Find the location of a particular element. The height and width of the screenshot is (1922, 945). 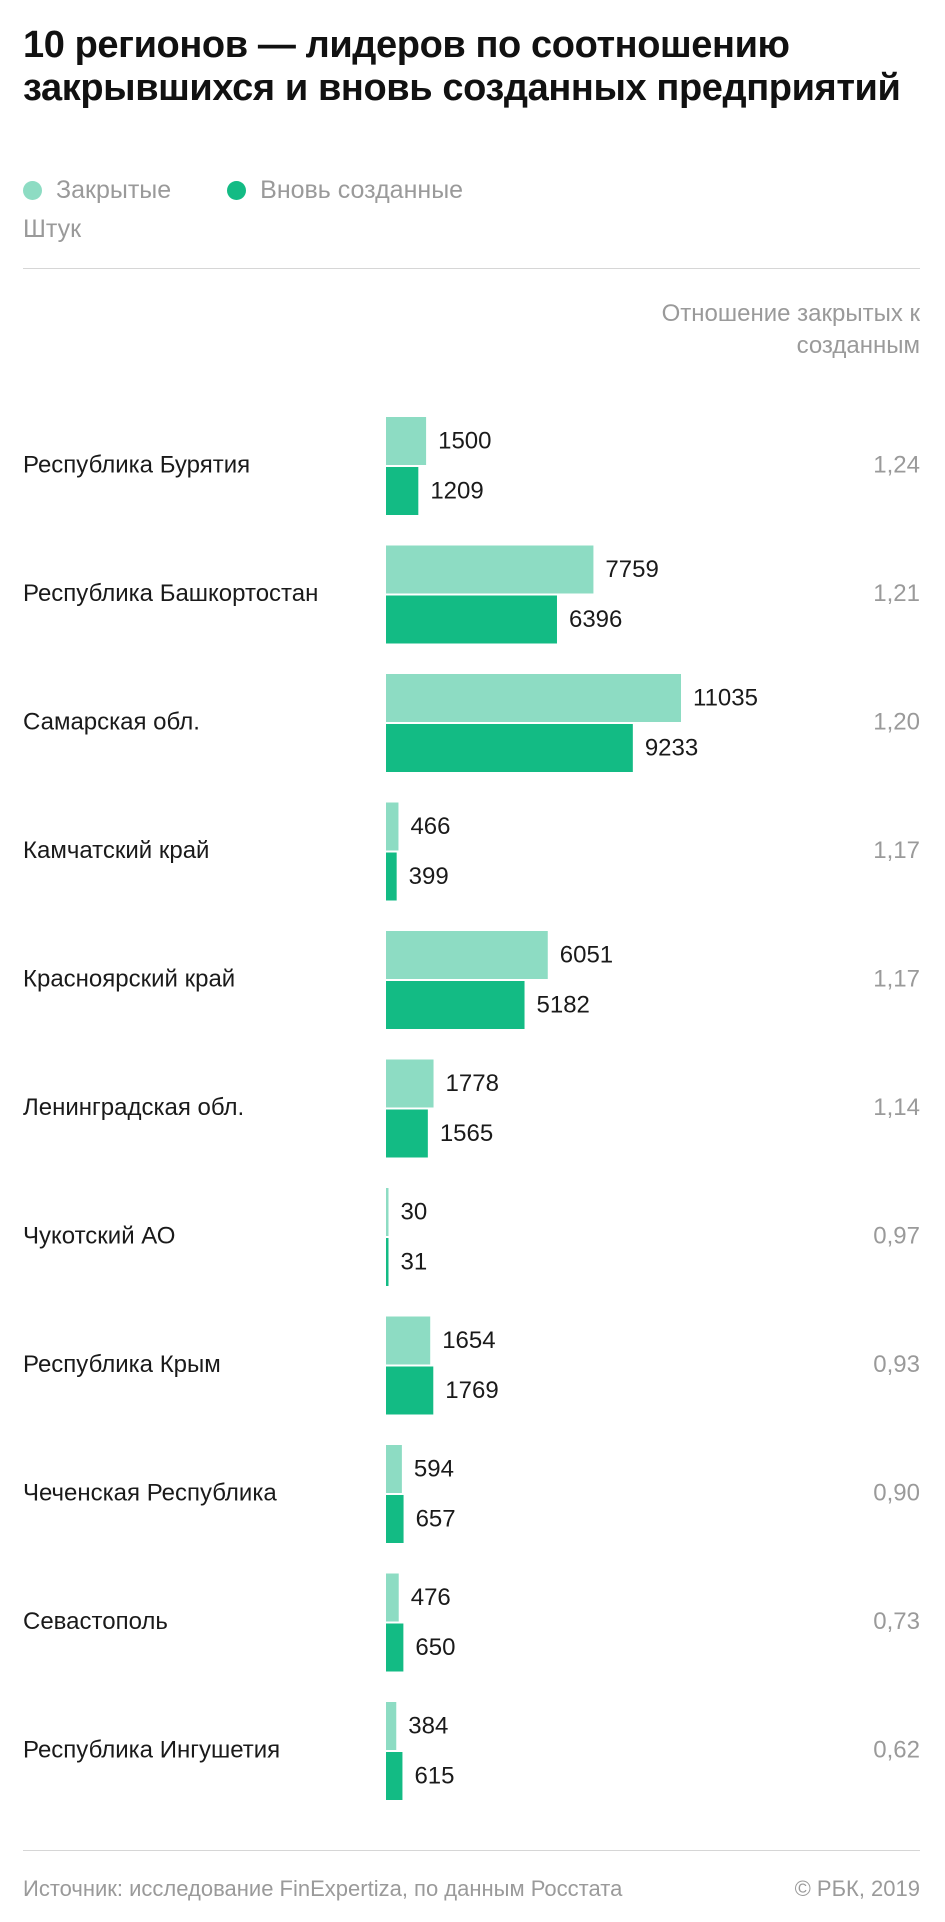

ratio-value: 0,73 is located at coordinates (896, 1621).